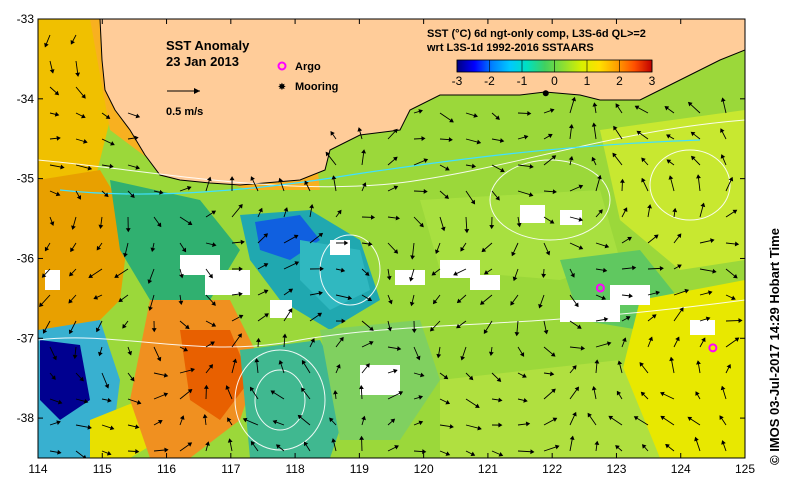 This screenshot has height=492, width=790. What do you see at coordinates (26, 179) in the screenshot?
I see `y-tick-label: -35` at bounding box center [26, 179].